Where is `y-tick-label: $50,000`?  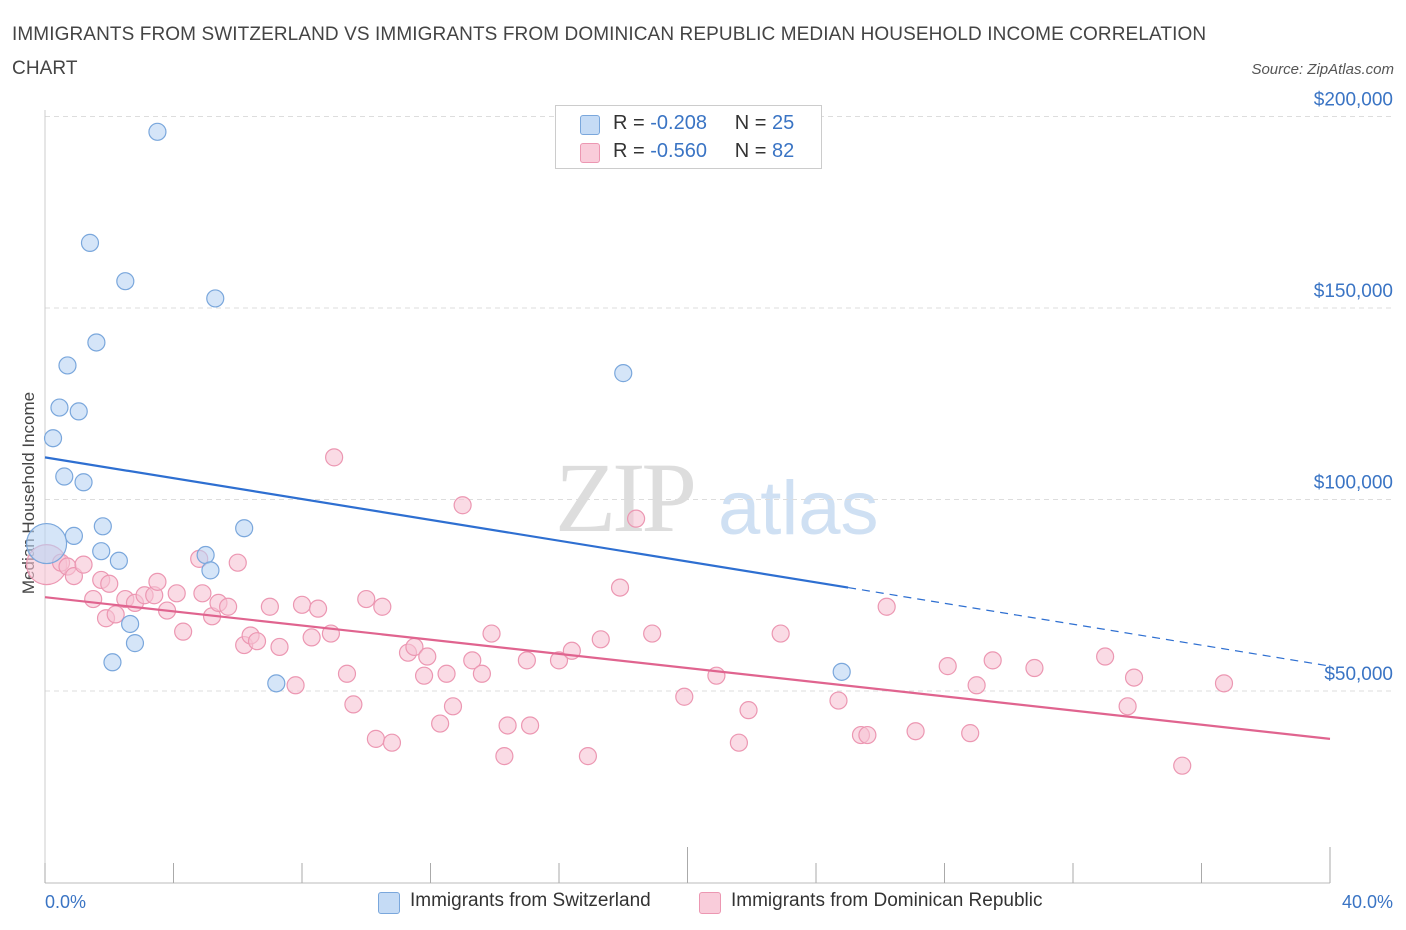
y-tick-label: $50,000 is located at coordinates (1358, 674).